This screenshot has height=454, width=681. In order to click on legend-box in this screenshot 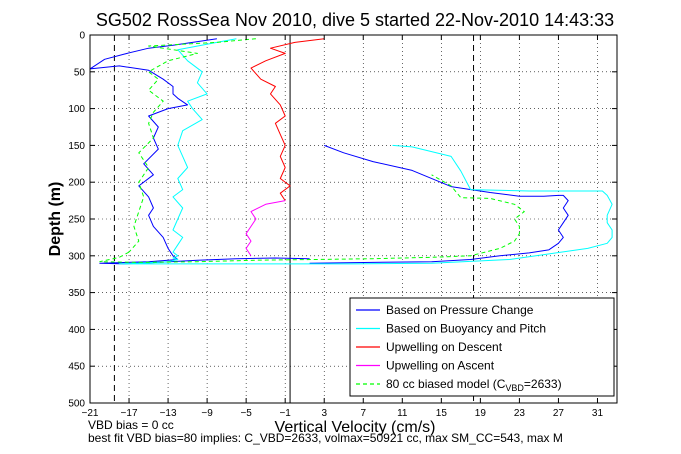, I will do `click(482, 347)`.